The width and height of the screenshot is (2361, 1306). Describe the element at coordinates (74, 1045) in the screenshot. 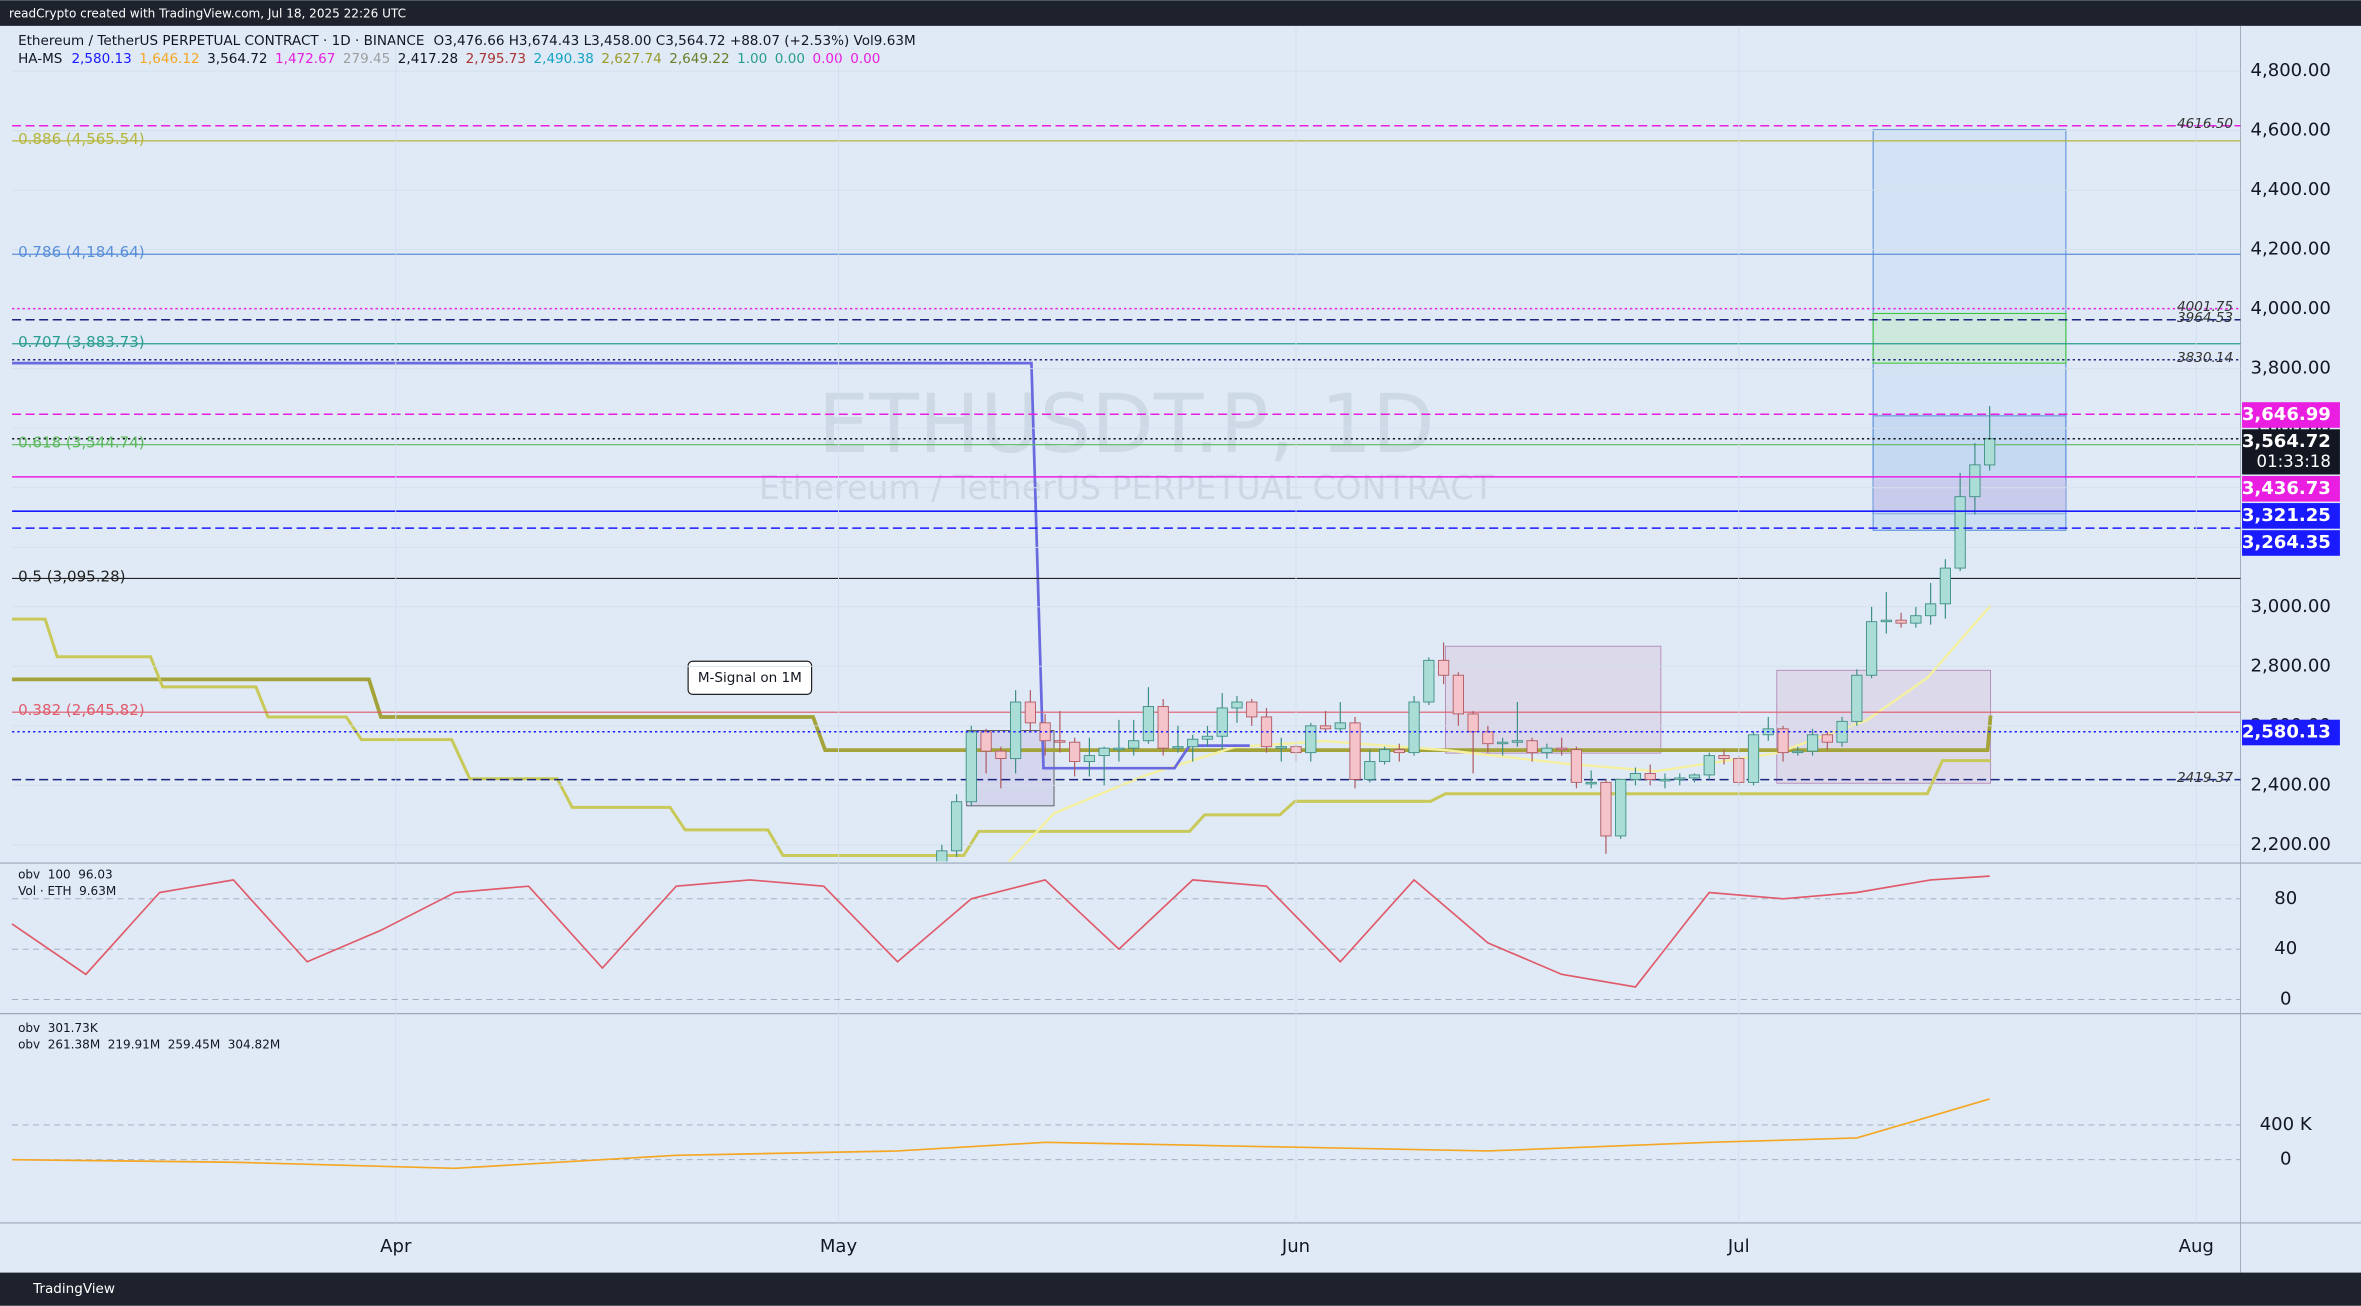

I see `pane-legend: 261.38M` at that location.